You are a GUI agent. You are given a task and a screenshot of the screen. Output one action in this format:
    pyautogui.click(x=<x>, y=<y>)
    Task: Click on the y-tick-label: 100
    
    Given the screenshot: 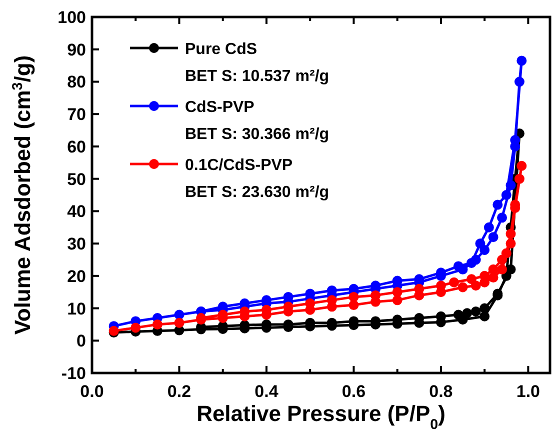 What is the action you would take?
    pyautogui.click(x=72, y=17)
    